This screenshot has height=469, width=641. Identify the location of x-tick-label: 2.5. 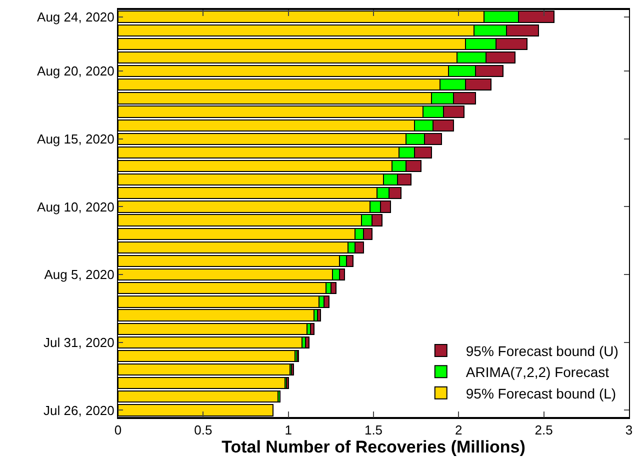
(543, 430).